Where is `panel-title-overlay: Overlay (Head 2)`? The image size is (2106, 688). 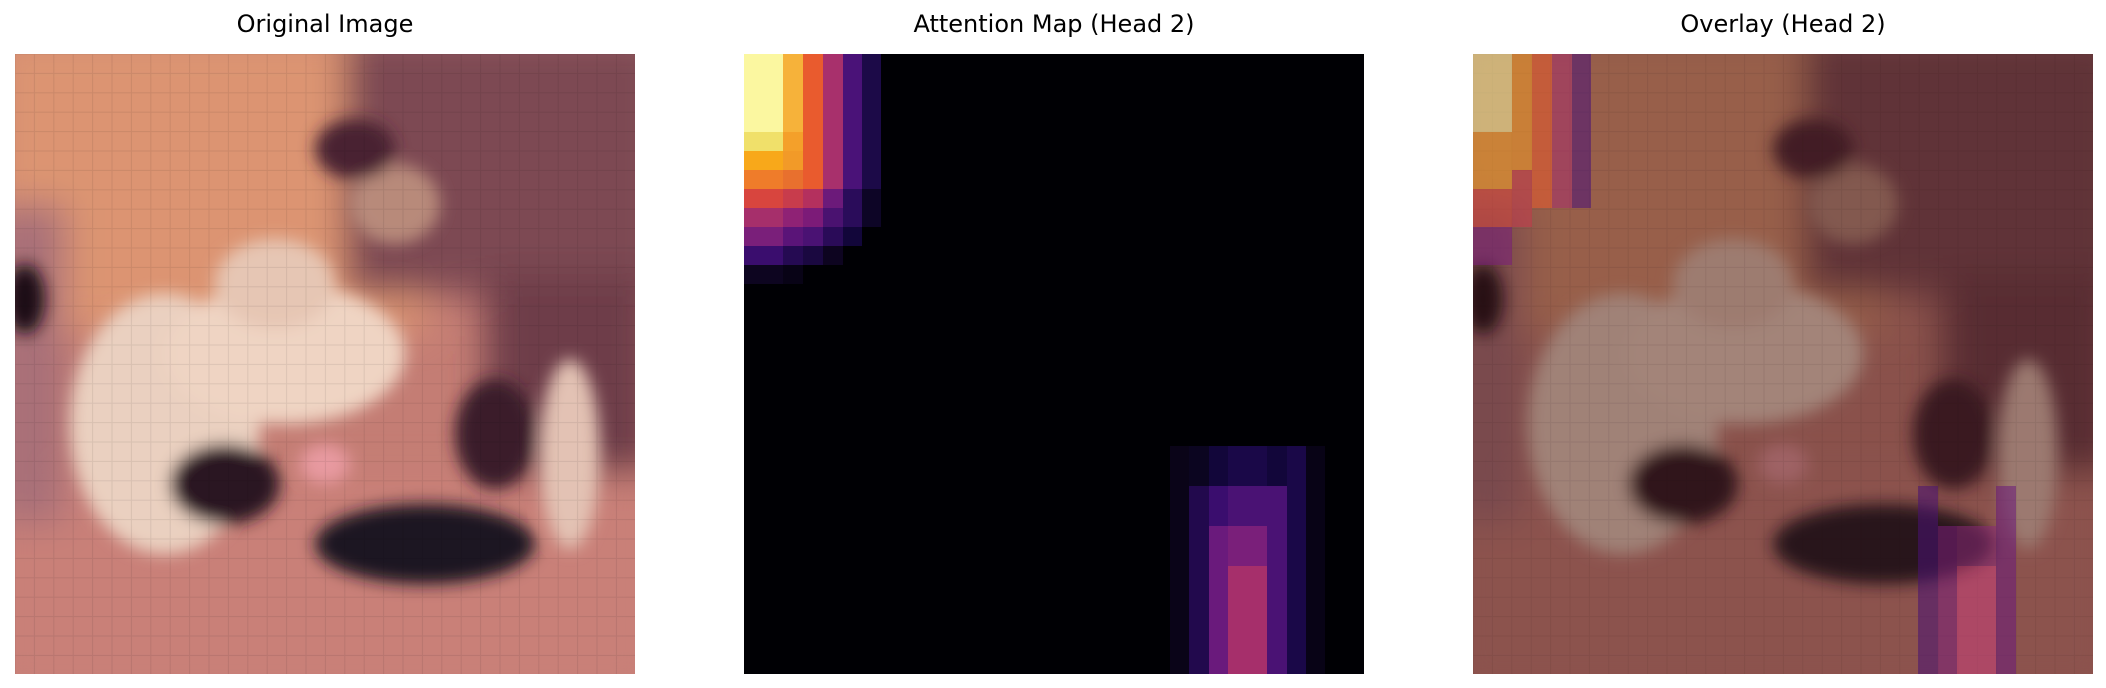
panel-title-overlay: Overlay (Head 2) is located at coordinates (1783, 24).